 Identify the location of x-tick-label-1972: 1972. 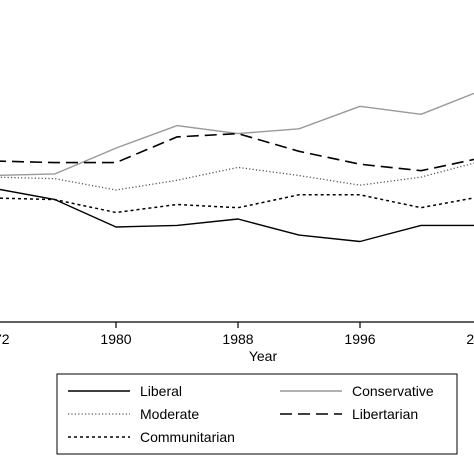
(5, 339).